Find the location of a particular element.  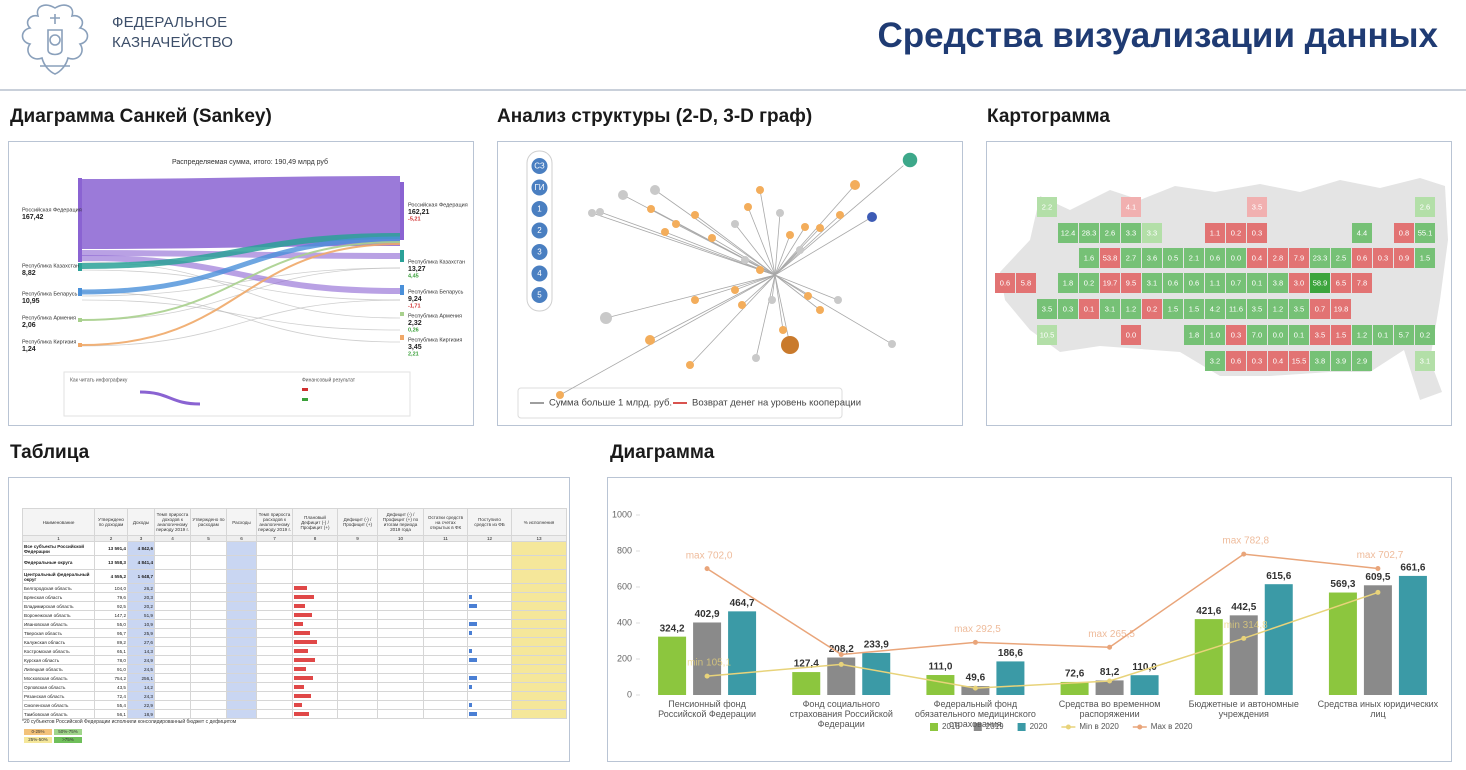

sankey-right-name: Республика Киргизия is located at coordinates (435, 340).